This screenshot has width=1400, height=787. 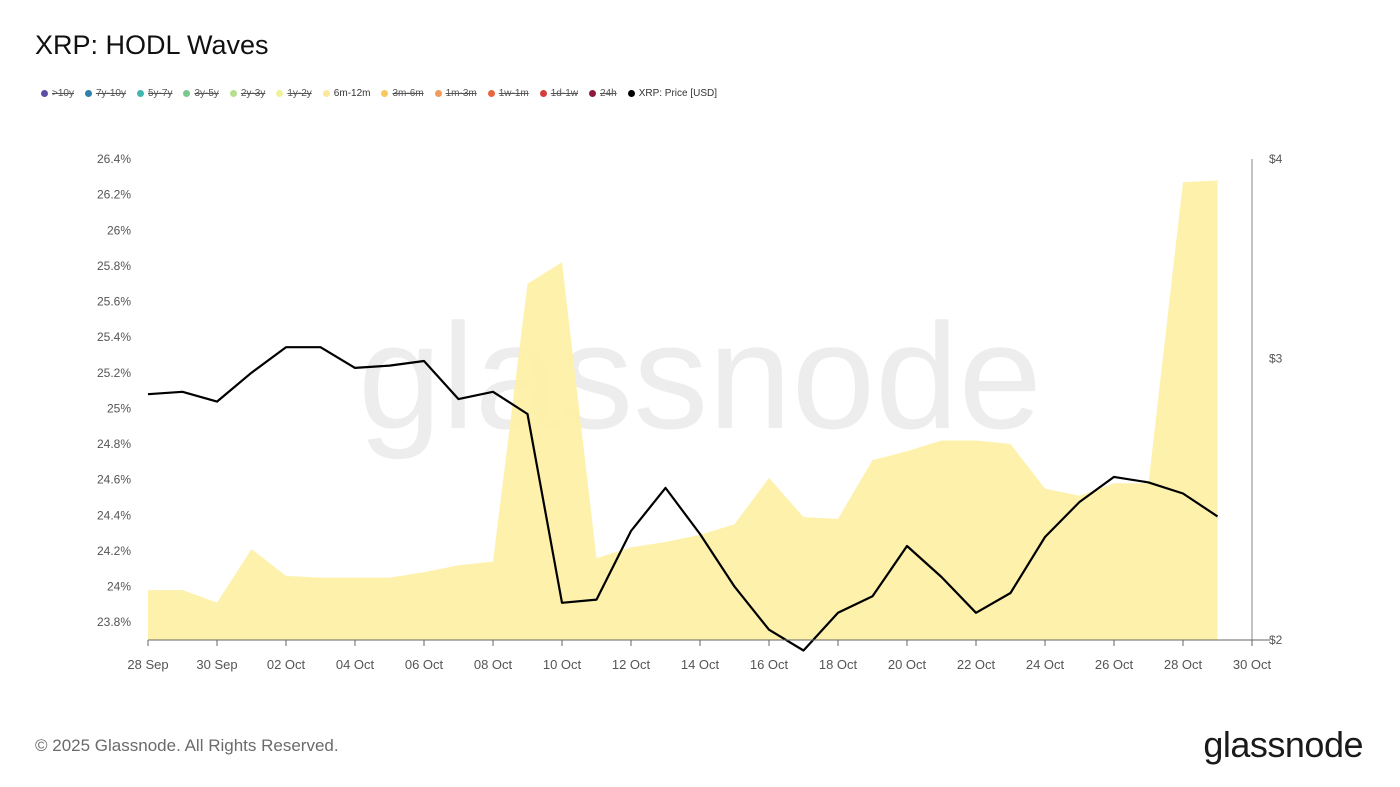 I want to click on left-axis-tick-label: 25.2%, so click(x=114, y=373).